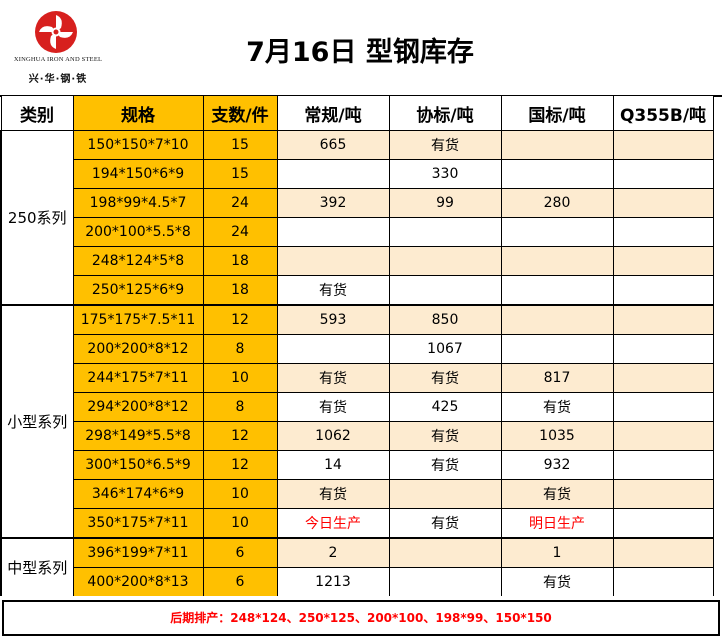  Describe the element at coordinates (333, 145) in the screenshot. I see `regular-cell: 665` at that location.